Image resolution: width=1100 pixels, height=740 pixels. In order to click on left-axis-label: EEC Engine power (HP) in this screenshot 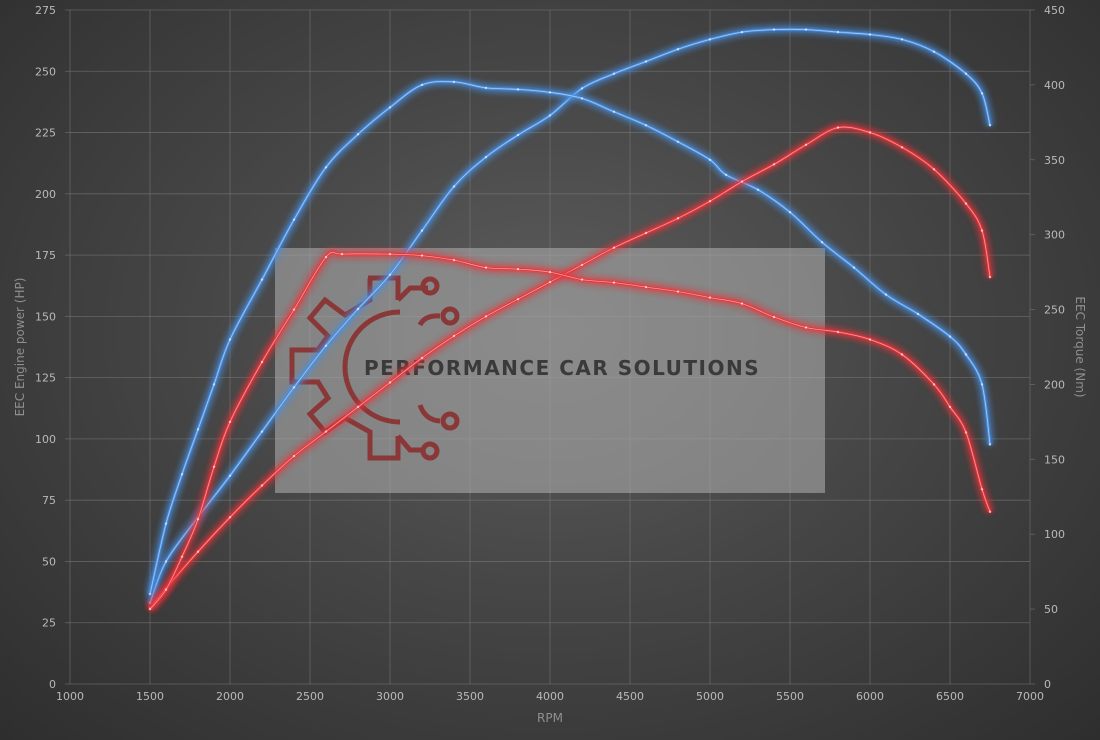, I will do `click(20, 347)`.